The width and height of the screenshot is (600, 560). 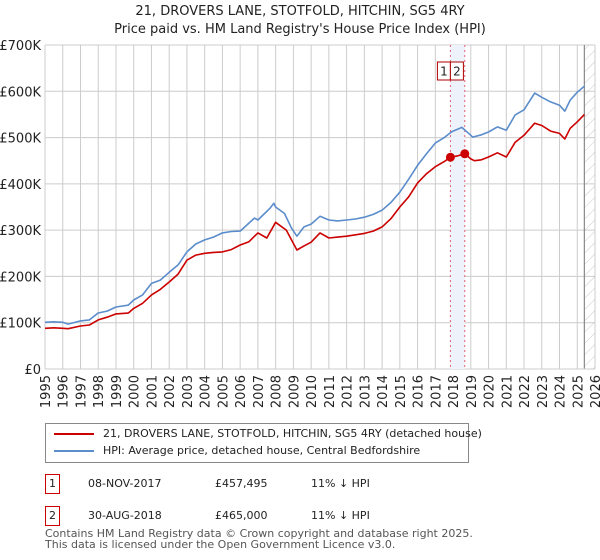 I want to click on sale-bands, so click(x=457, y=207).